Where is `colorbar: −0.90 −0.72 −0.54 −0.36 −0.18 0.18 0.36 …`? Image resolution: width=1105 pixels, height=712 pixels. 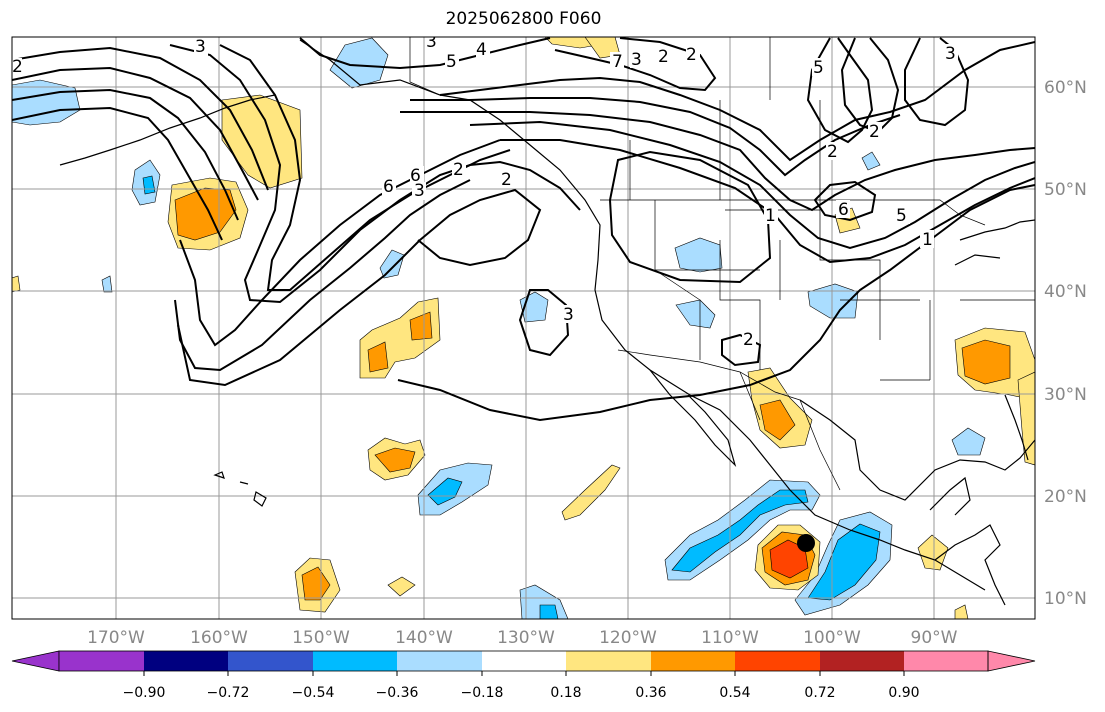
colorbar: −0.90 −0.72 −0.54 −0.36 −0.18 0.18 0.36 … is located at coordinates (523, 675).